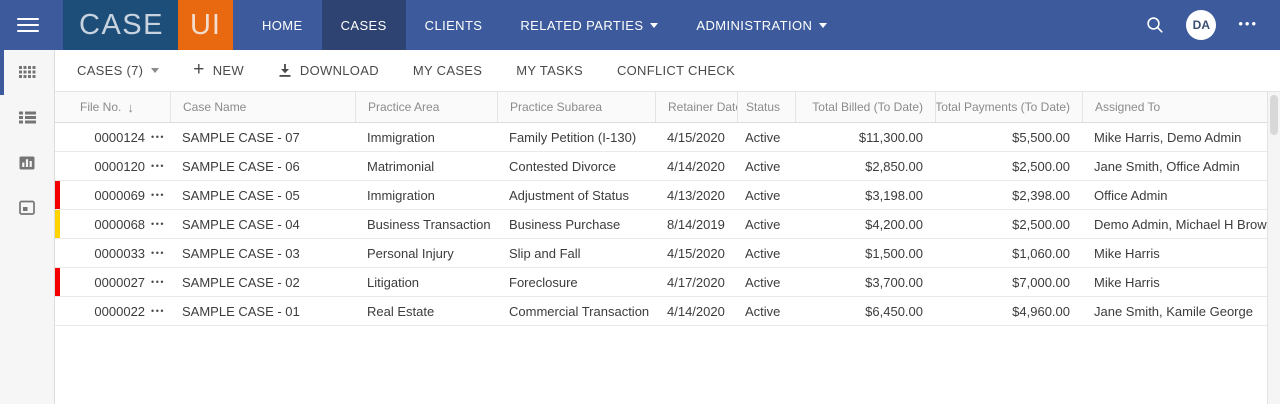  Describe the element at coordinates (447, 70) in the screenshot. I see `my-cases-button: MY CASES` at that location.